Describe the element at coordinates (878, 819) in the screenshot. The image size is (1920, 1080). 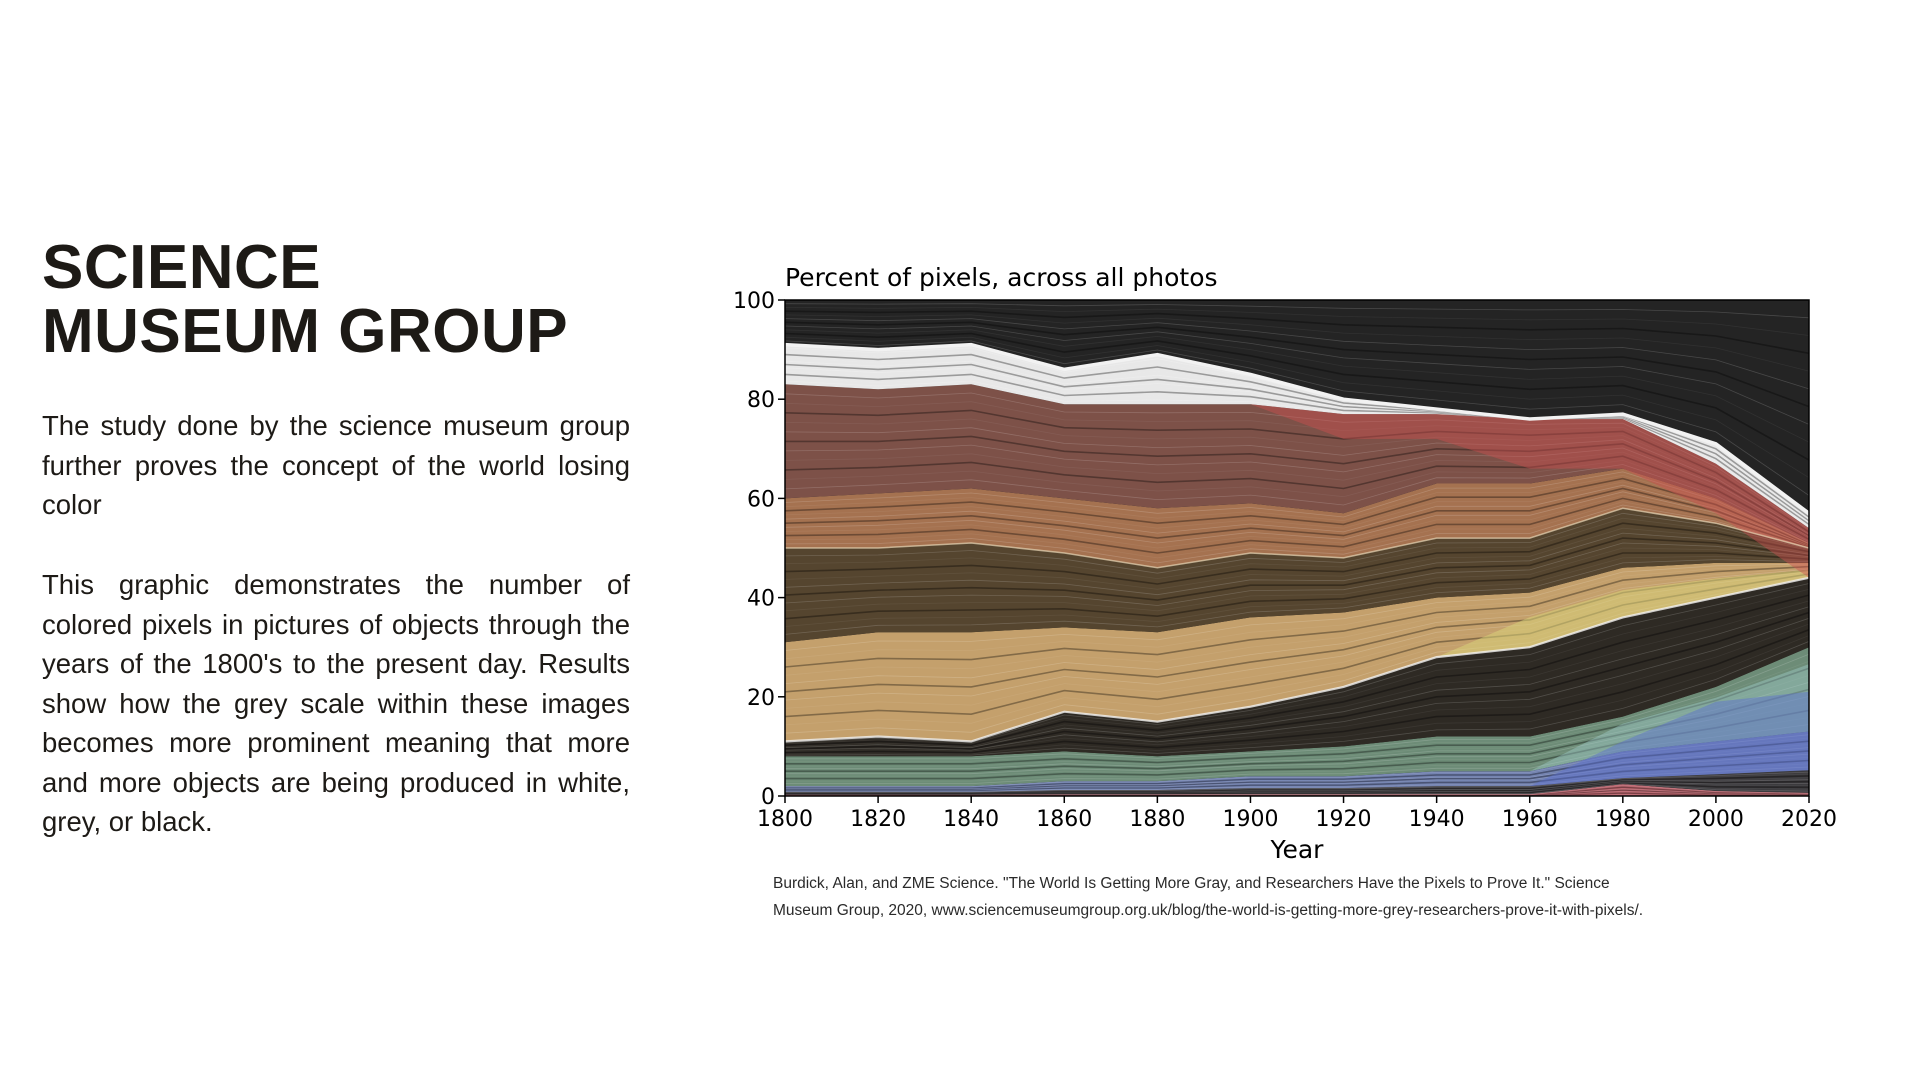
I see `x-tick-label: 1820` at that location.